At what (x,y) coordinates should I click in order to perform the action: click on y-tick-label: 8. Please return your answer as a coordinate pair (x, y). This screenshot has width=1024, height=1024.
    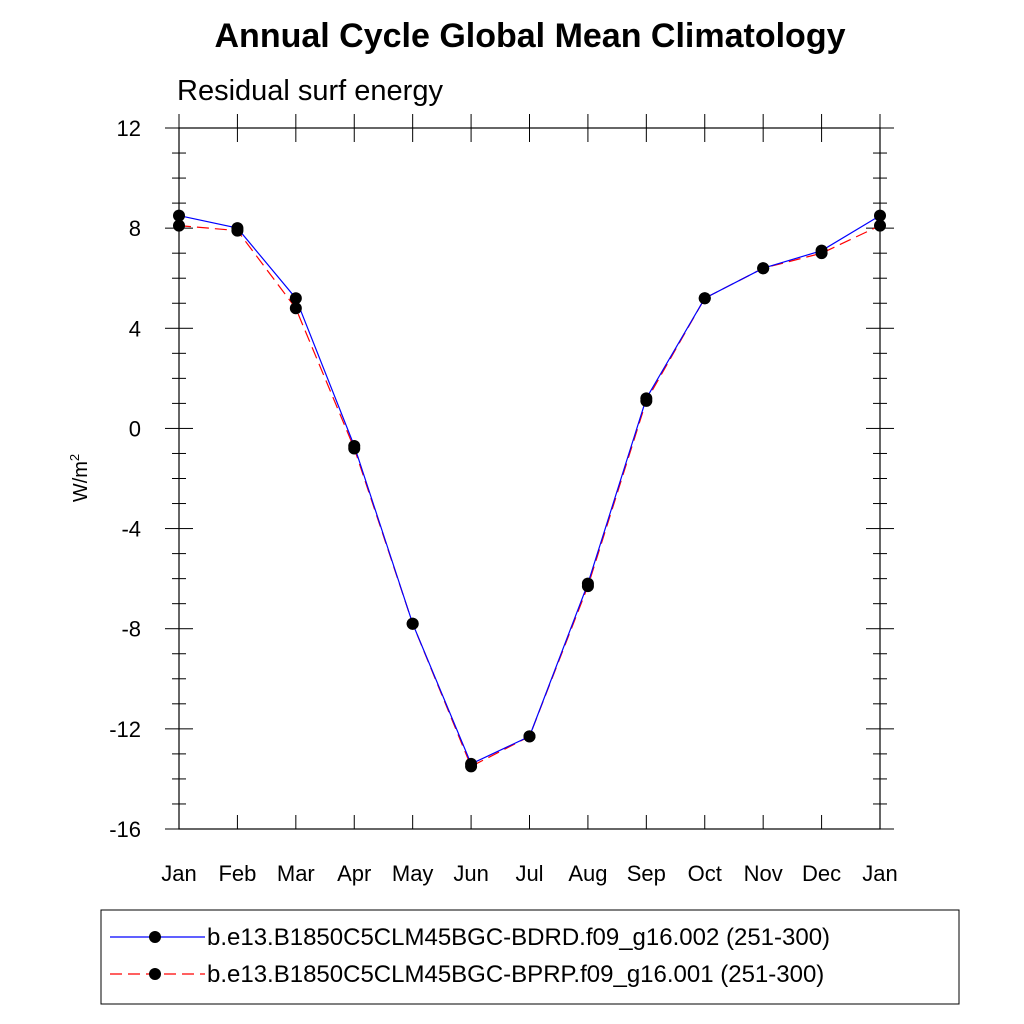
    Looking at the image, I should click on (135, 228).